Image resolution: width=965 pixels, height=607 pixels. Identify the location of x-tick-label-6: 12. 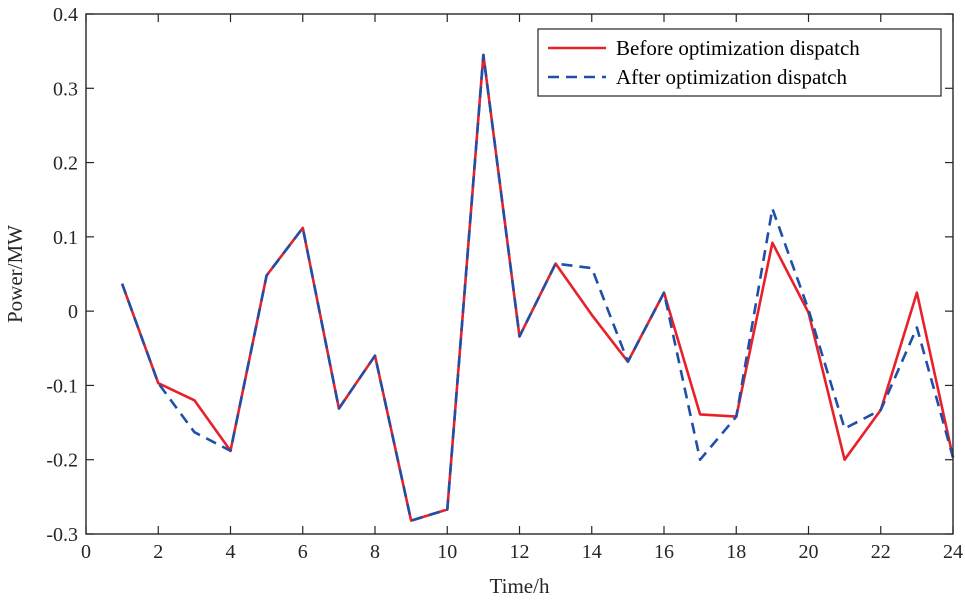
(520, 552).